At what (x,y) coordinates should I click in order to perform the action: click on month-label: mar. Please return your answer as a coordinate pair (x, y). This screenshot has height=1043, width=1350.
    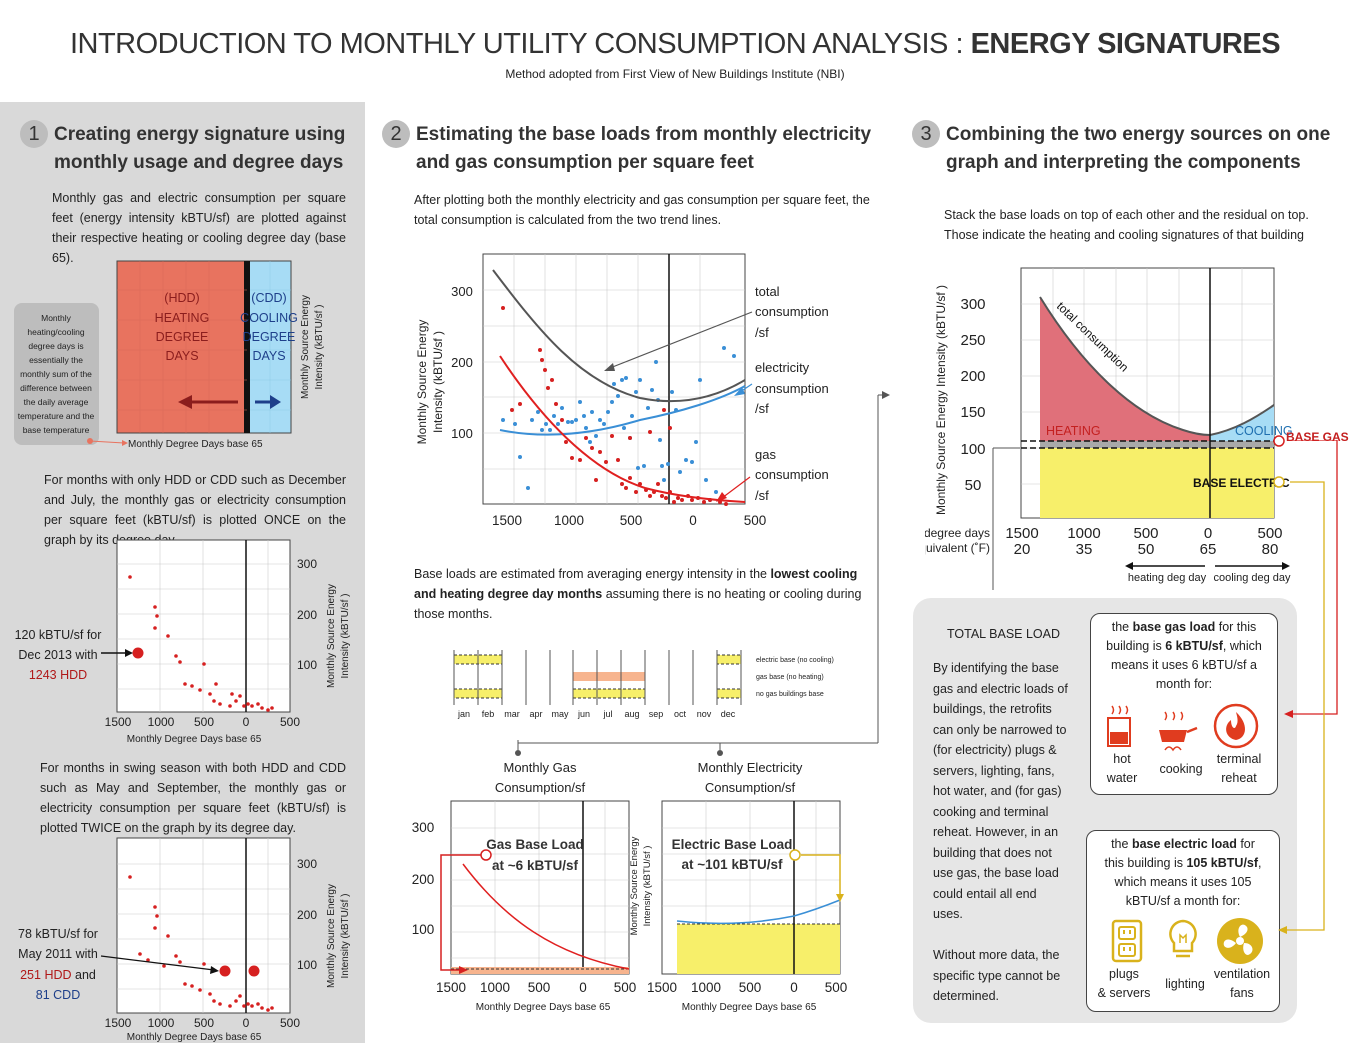
    Looking at the image, I should click on (512, 714).